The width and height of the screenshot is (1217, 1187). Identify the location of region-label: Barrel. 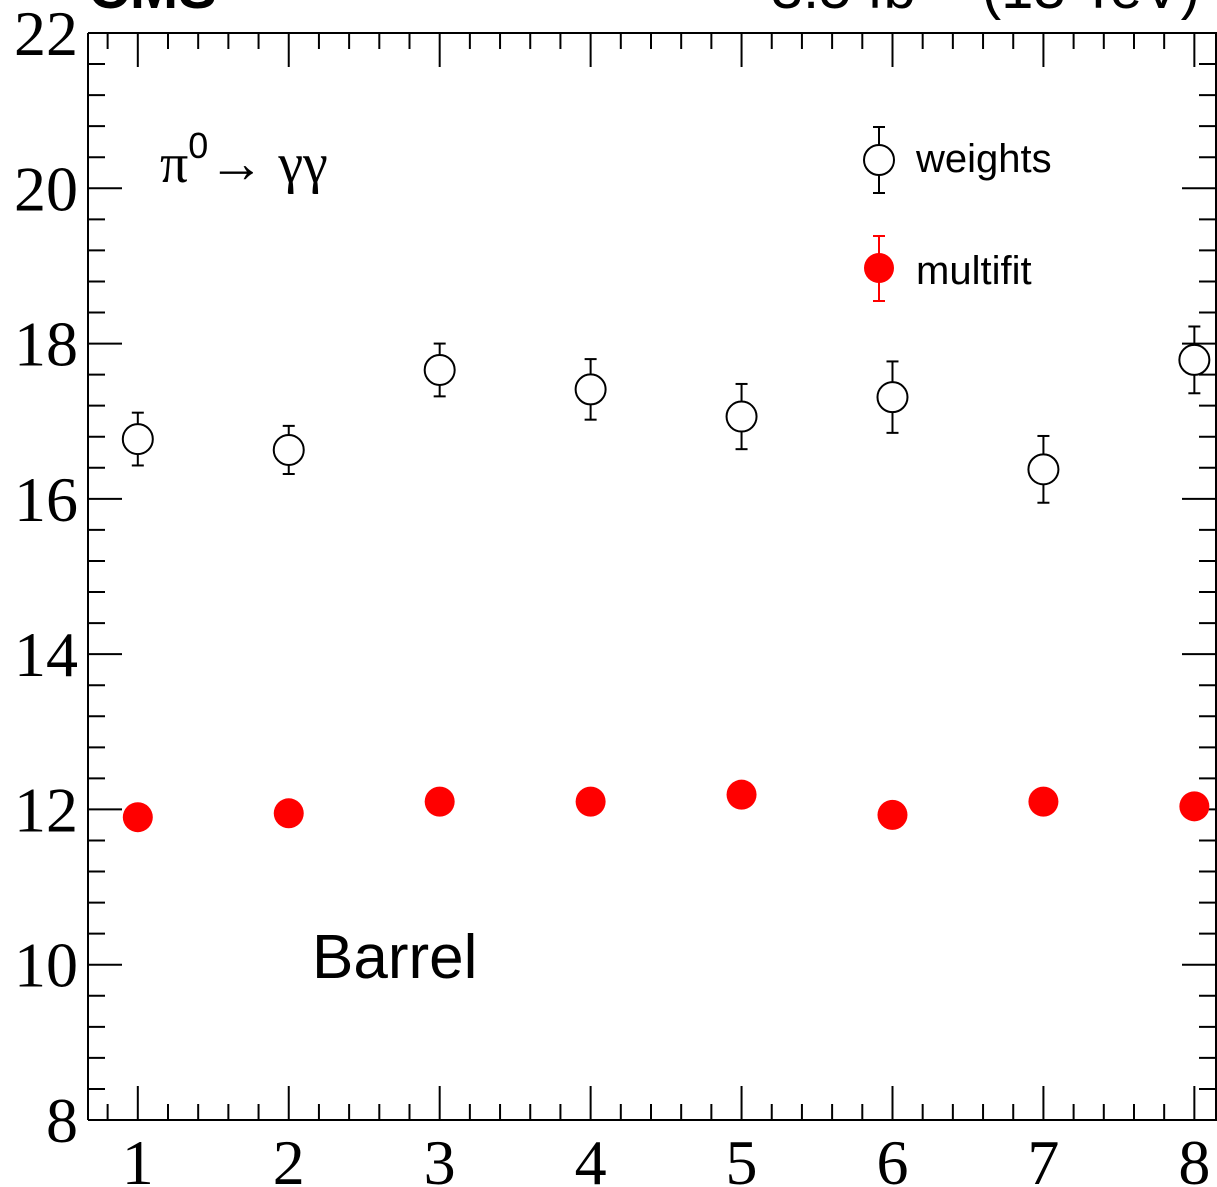
(394, 957).